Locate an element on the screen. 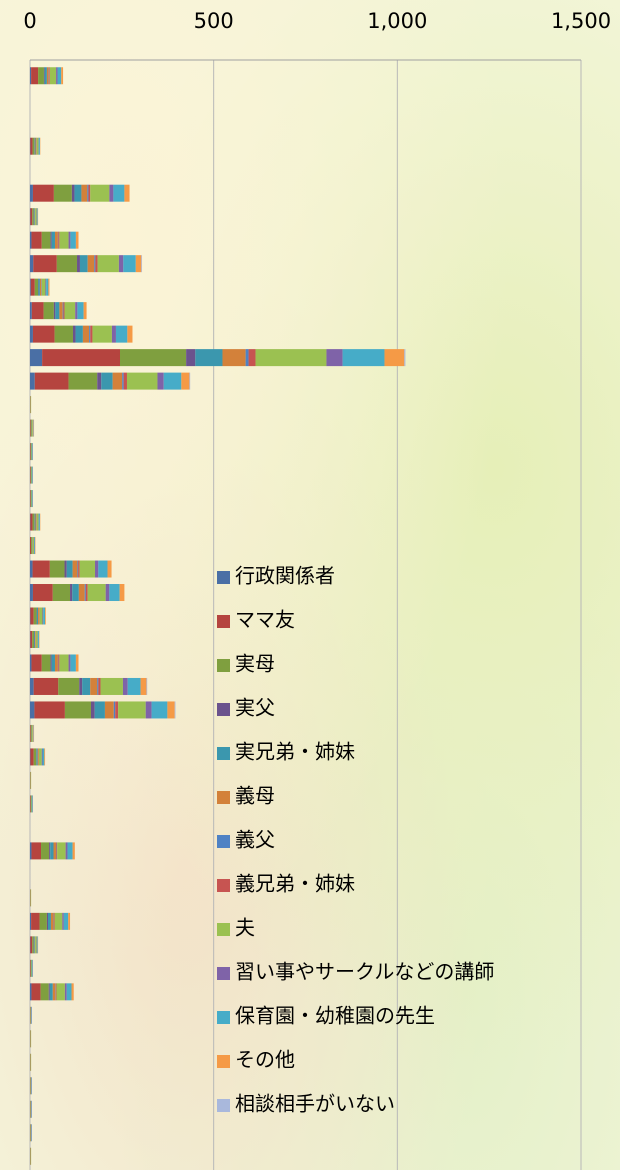 This screenshot has height=1170, width=620. legend-label: 義父 is located at coordinates (255, 840).